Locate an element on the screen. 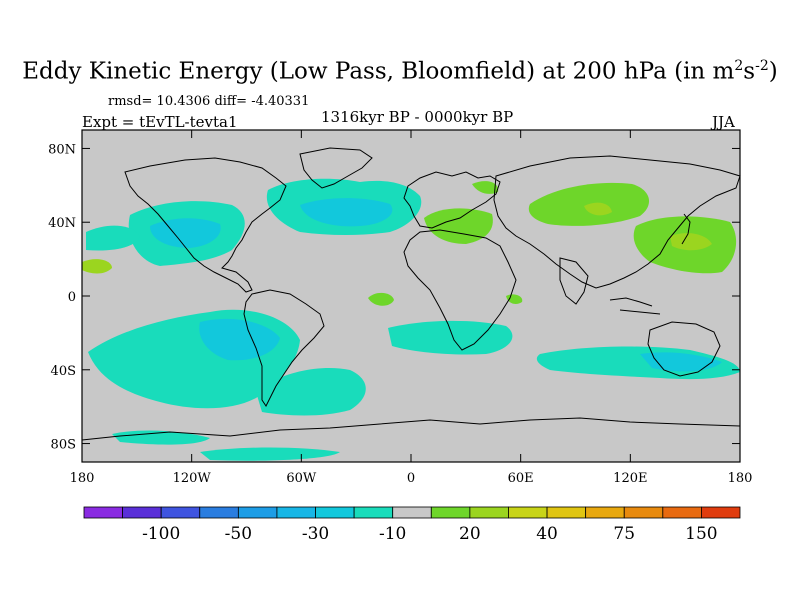 The image size is (800, 600). coast-africa is located at coordinates (460, 290).